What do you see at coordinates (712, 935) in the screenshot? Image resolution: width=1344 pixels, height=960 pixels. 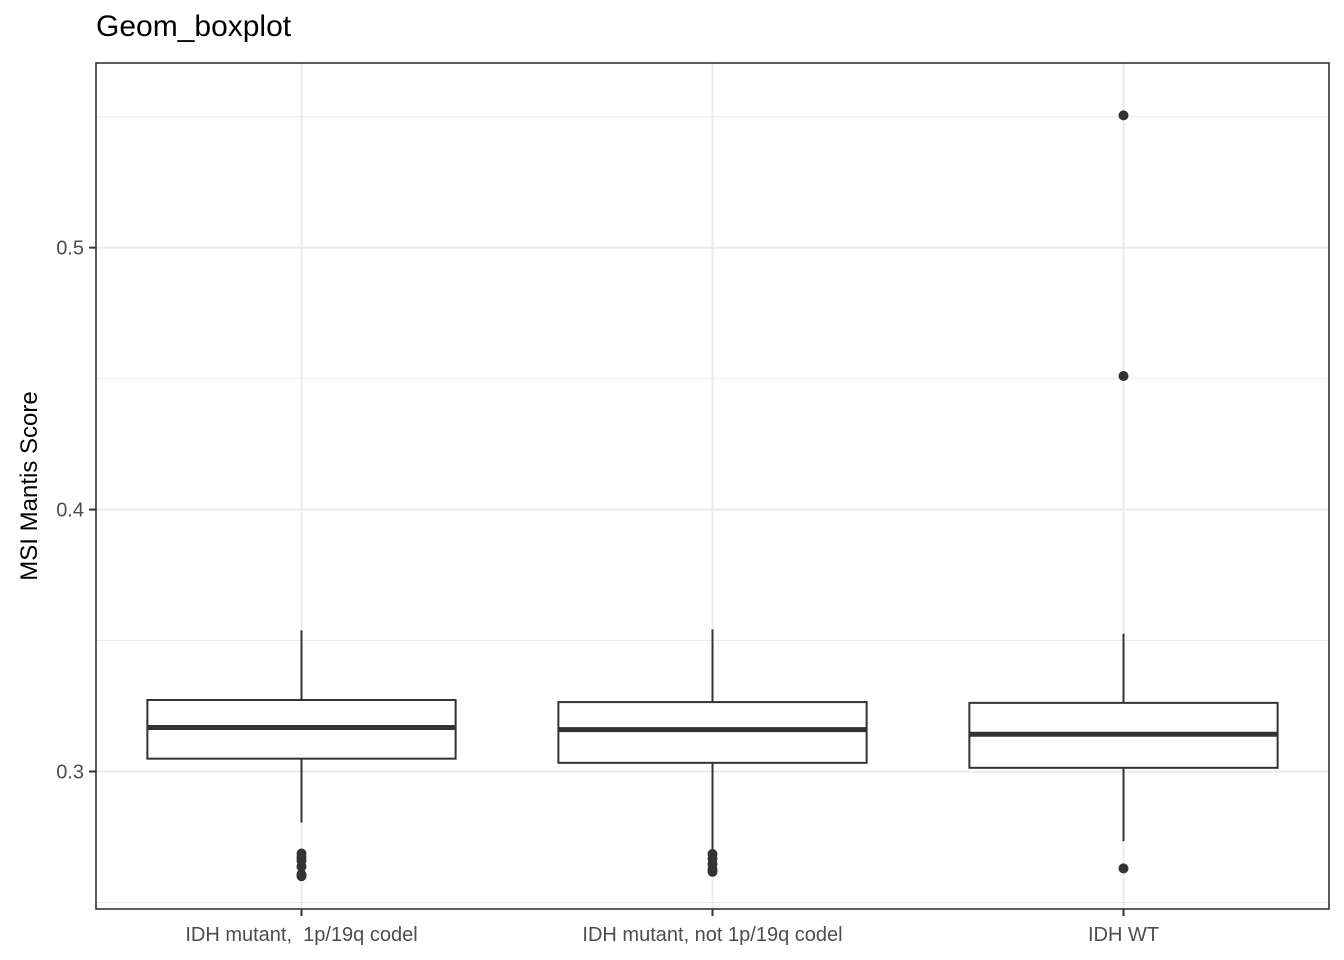 I see `x-tick-label: IDH mutant, not 1p/19q codel` at bounding box center [712, 935].